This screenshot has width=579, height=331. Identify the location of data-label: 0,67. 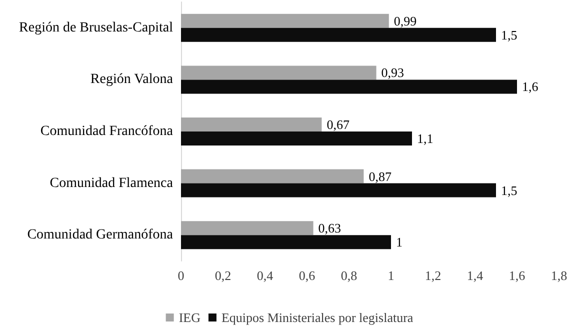
(338, 124).